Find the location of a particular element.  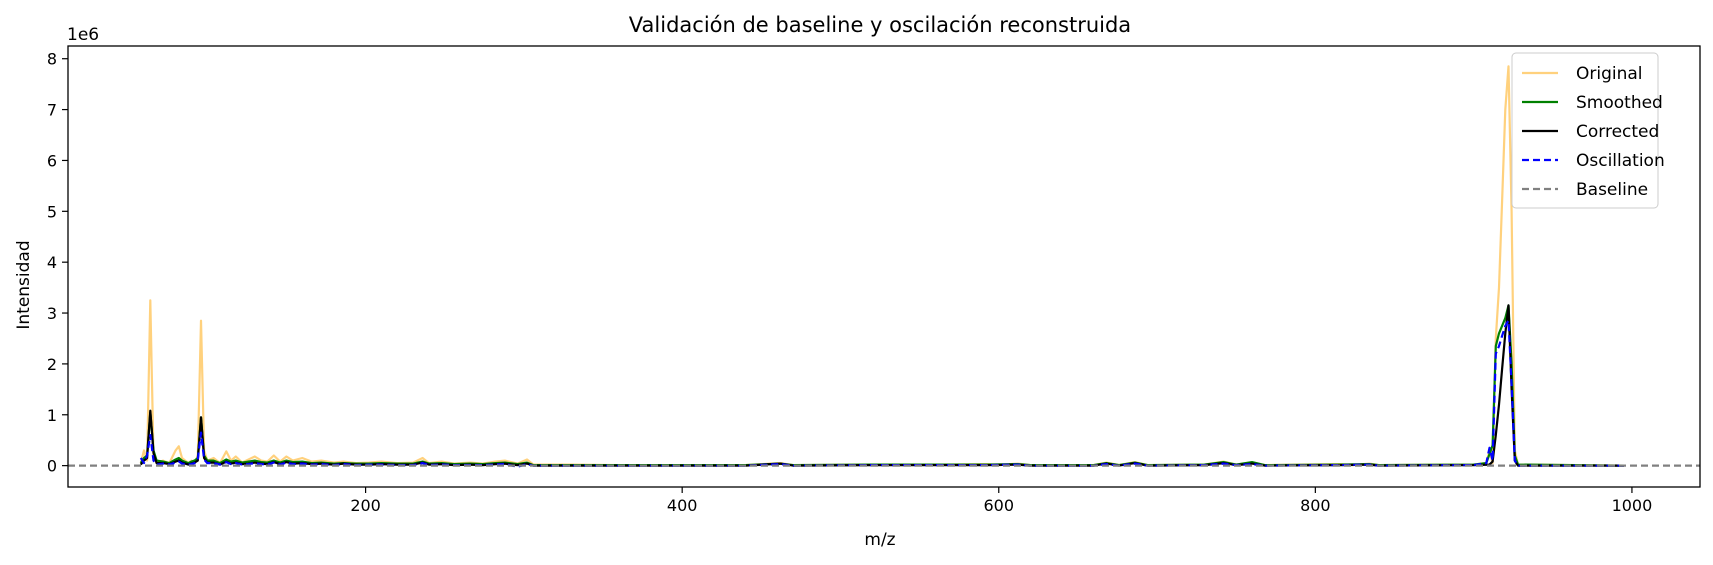

legend-label-oscillation: Oscillation is located at coordinates (1620, 161).